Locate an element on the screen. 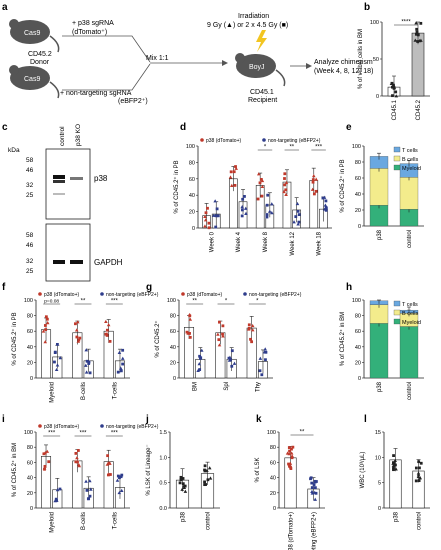  marker-top-2: 46 is located at coordinates (30, 170).